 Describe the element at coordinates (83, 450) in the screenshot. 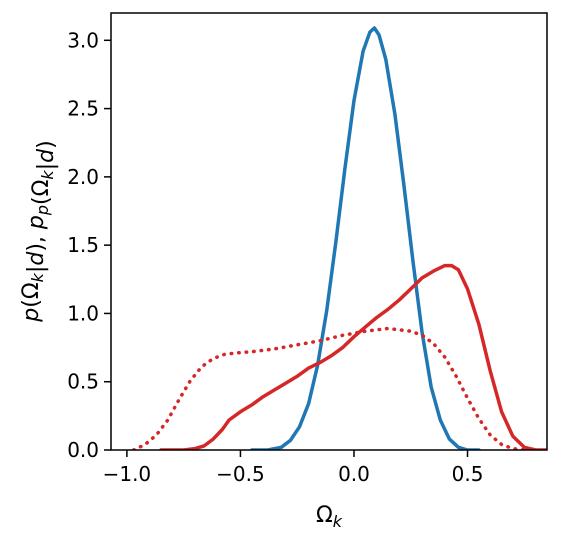

I see `y-tick-label: 0.0` at that location.